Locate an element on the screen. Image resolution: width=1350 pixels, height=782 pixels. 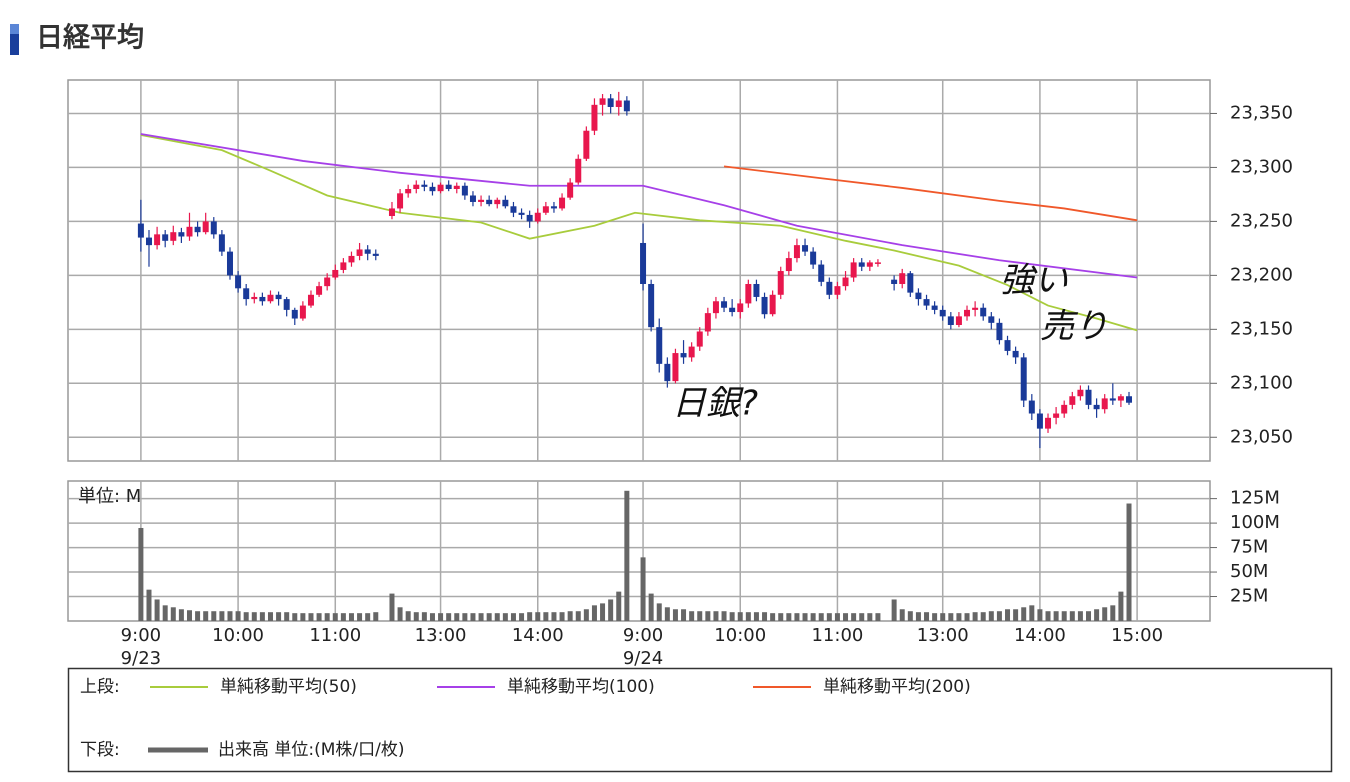
x-tick-label: 10:00 is located at coordinates (238, 635).